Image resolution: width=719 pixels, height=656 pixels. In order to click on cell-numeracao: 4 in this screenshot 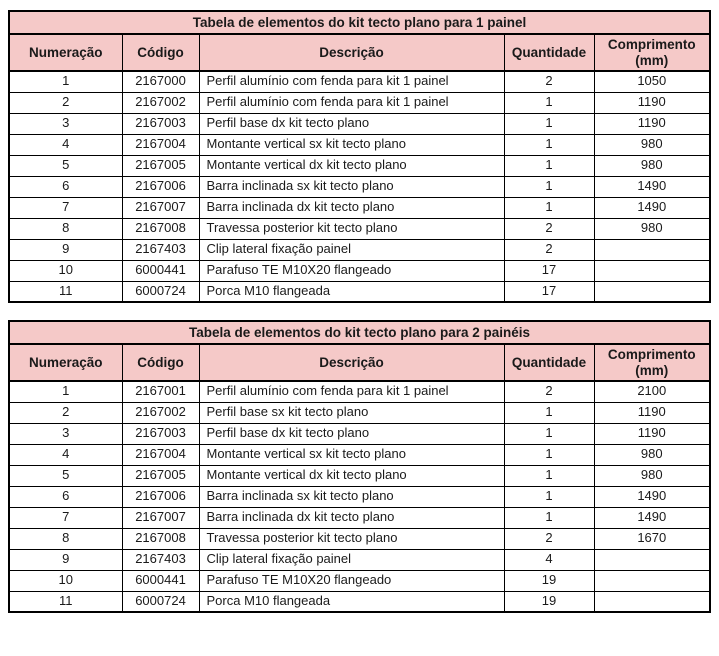, I will do `click(65, 144)`.